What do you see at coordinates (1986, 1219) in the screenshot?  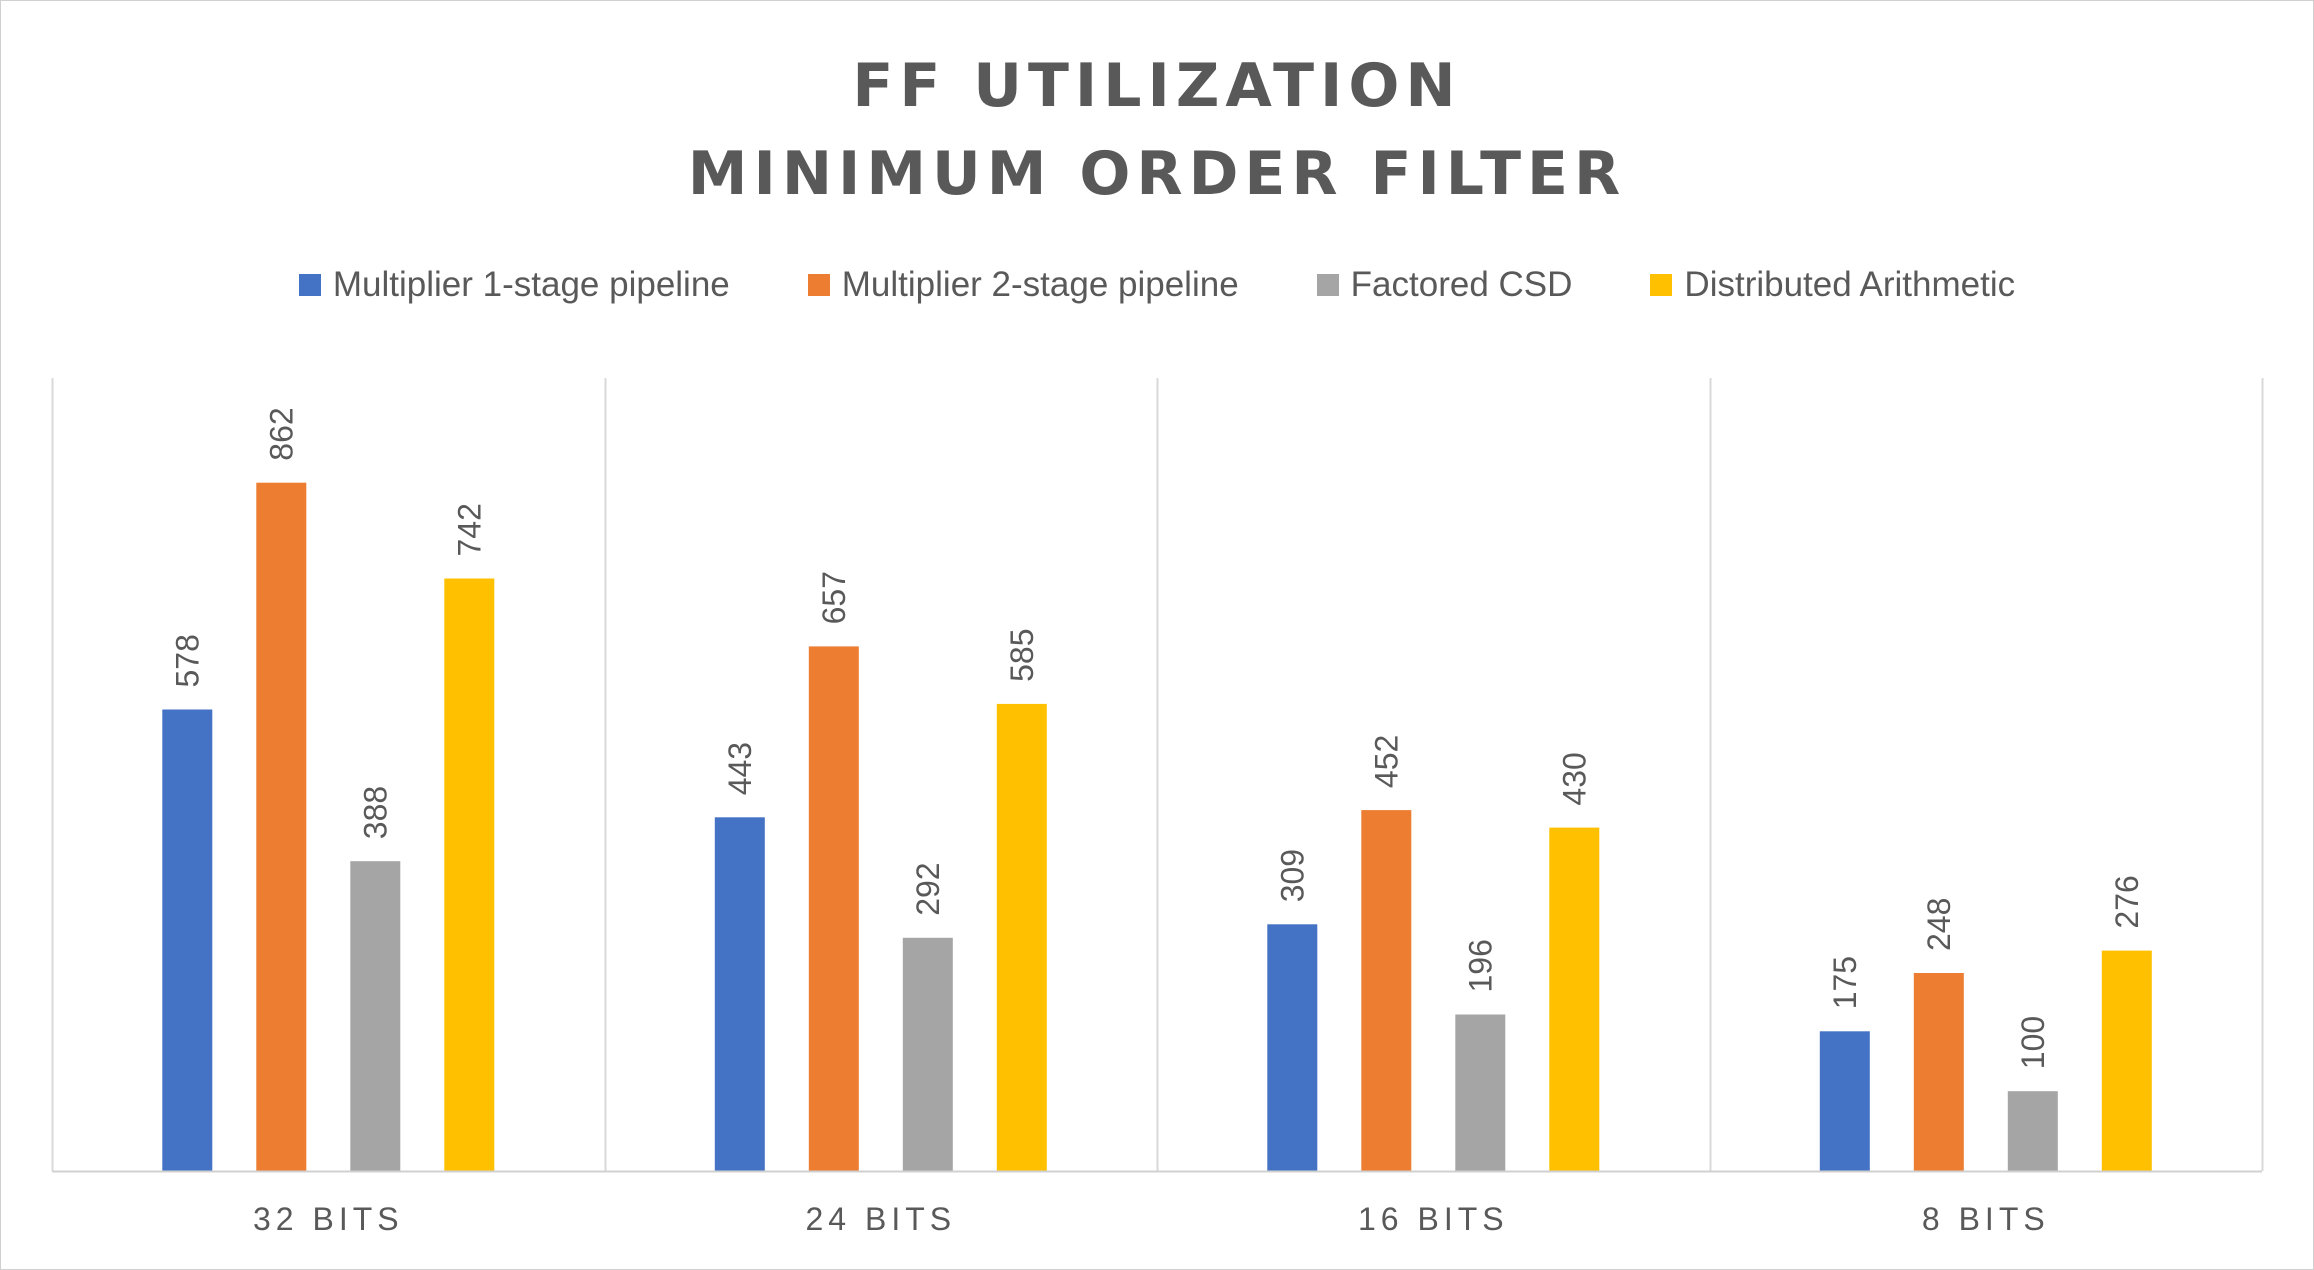 I see `x-tick-label: 8 BITS` at bounding box center [1986, 1219].